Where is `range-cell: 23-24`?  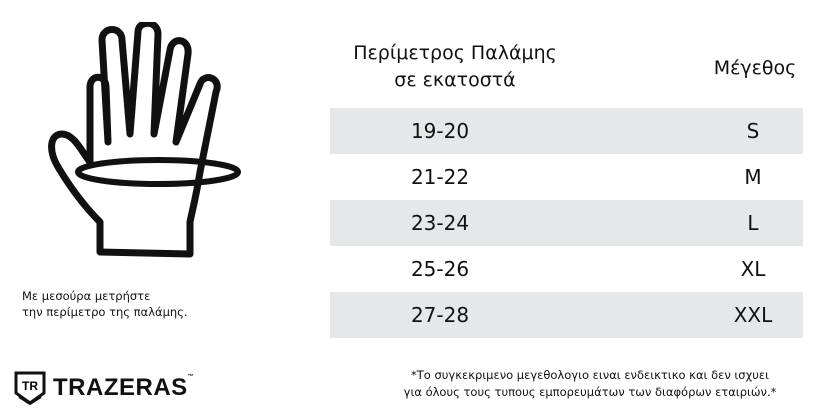 range-cell: 23-24 is located at coordinates (440, 223).